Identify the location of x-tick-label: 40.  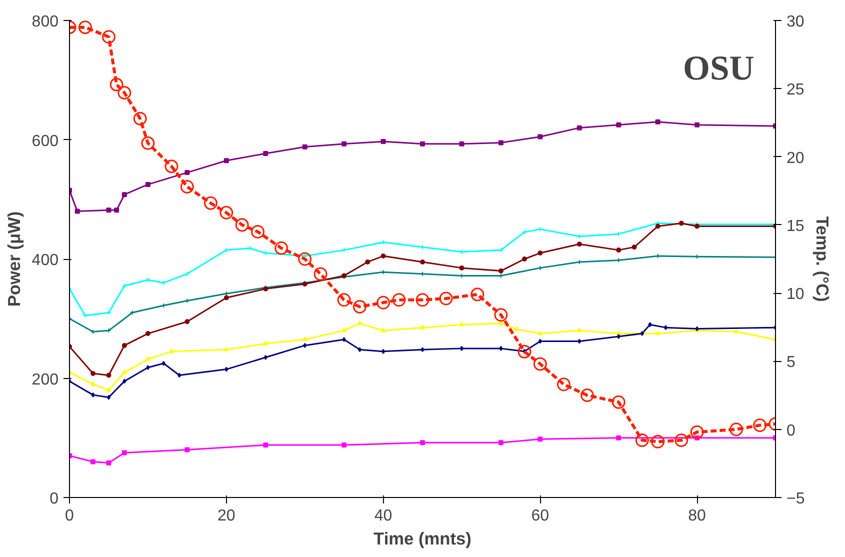
(383, 516).